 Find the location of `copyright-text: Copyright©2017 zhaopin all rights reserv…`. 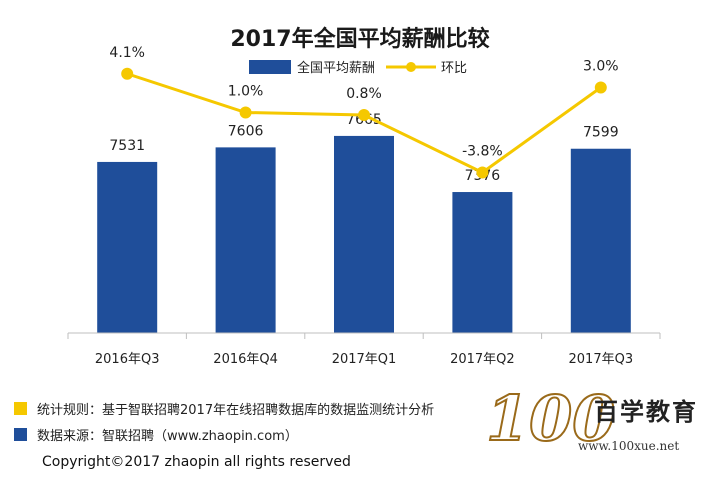

copyright-text: Copyright©2017 zhaopin all rights reserv… is located at coordinates (196, 462).